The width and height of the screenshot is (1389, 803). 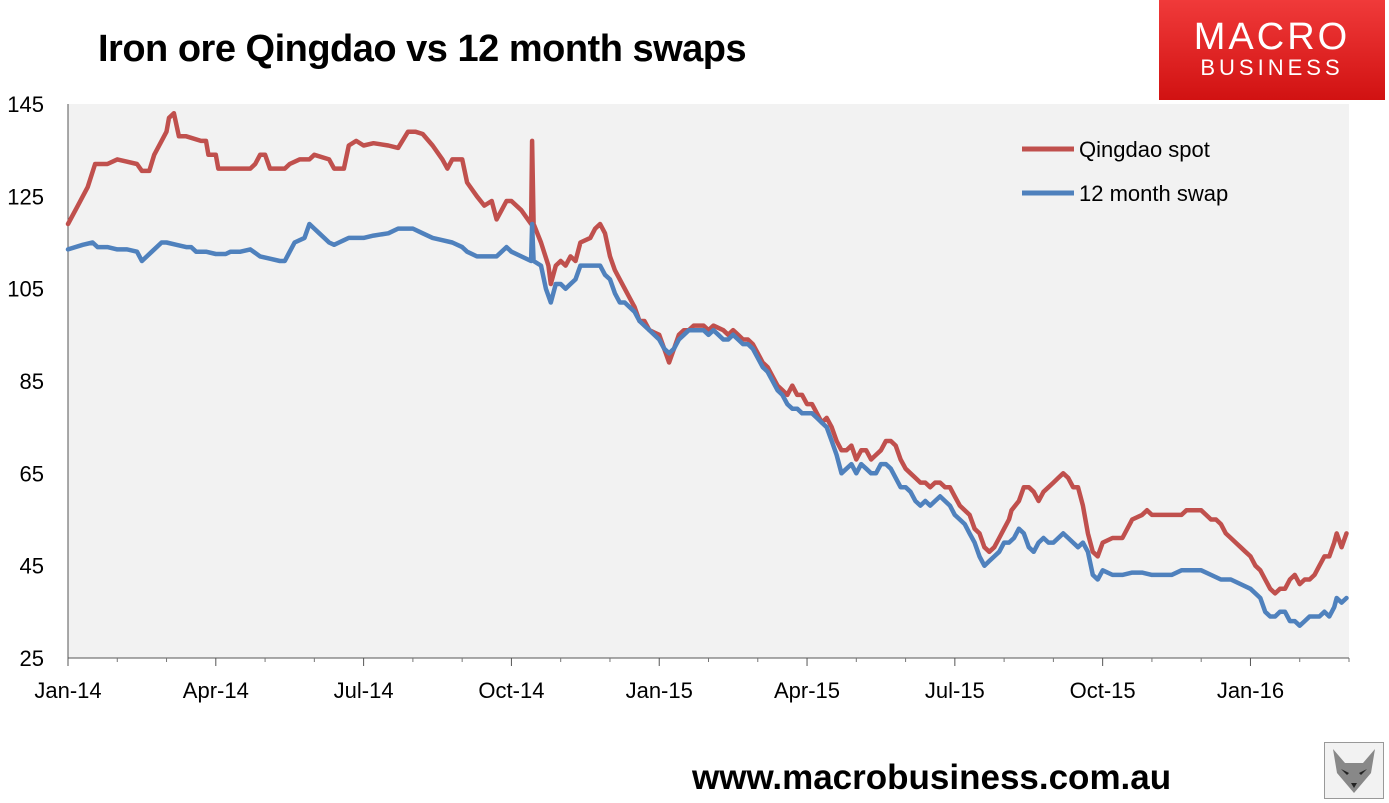 I want to click on legend-label: 12 month swap, so click(x=1153, y=193).